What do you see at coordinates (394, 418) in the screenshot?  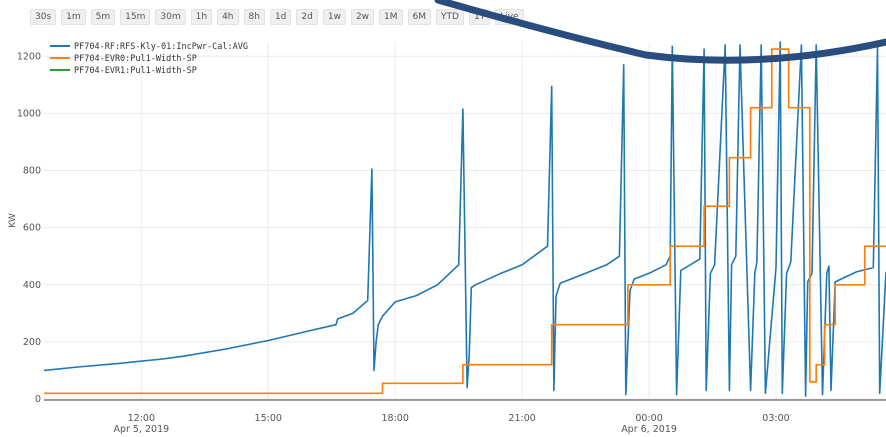 I see `x-tick-label: 18:00` at bounding box center [394, 418].